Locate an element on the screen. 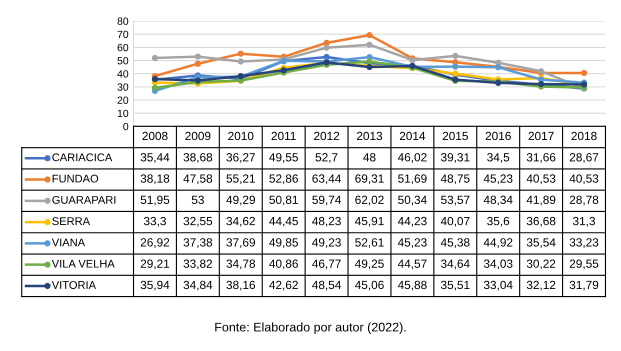 This screenshot has height=351, width=621. data-label: 51,95 is located at coordinates (155, 201).